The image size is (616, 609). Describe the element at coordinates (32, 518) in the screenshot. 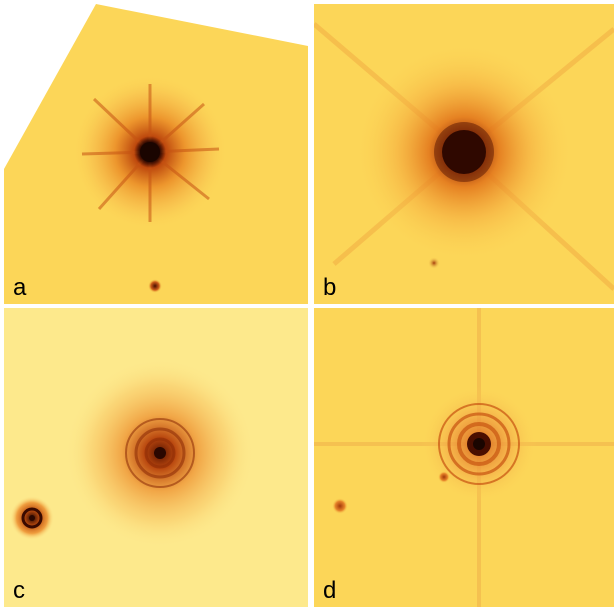

I see `panel-c-companion-star` at that location.